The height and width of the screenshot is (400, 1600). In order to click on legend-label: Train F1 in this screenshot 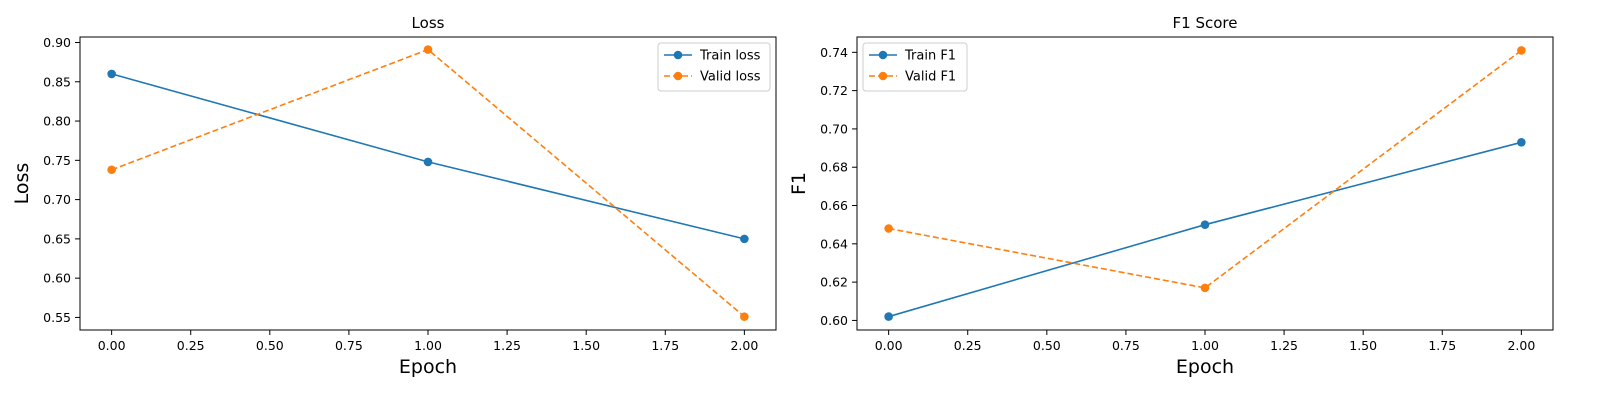, I will do `click(930, 56)`.